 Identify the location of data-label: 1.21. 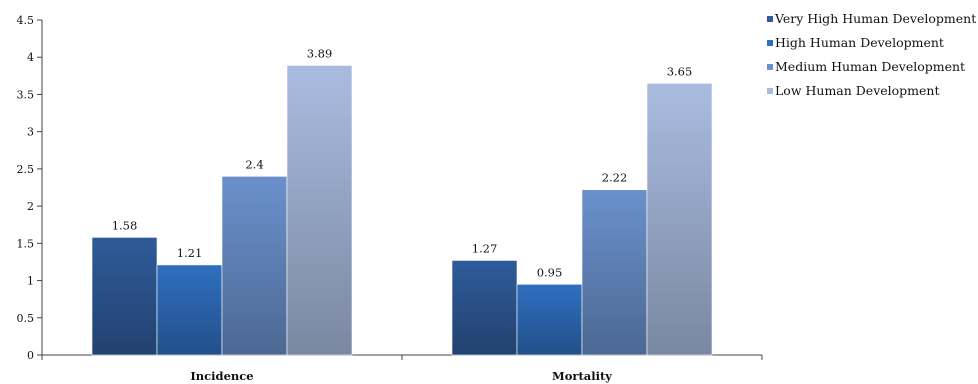
(190, 253).